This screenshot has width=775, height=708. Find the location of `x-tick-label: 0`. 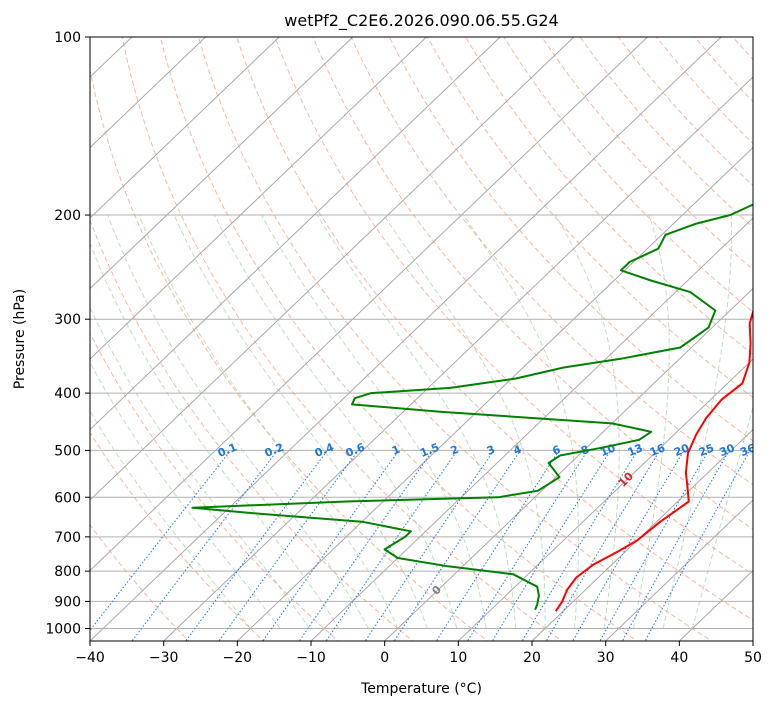

x-tick-label: 0 is located at coordinates (384, 658).